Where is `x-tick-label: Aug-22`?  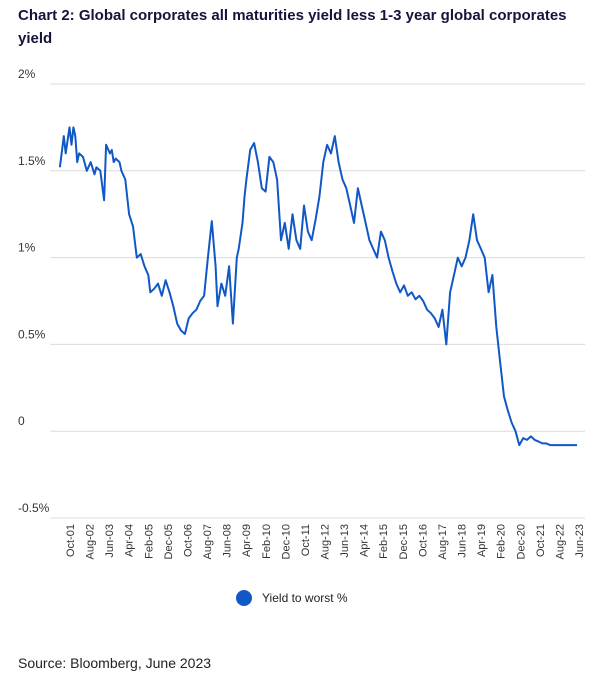 x-tick-label: Aug-22 is located at coordinates (560, 541).